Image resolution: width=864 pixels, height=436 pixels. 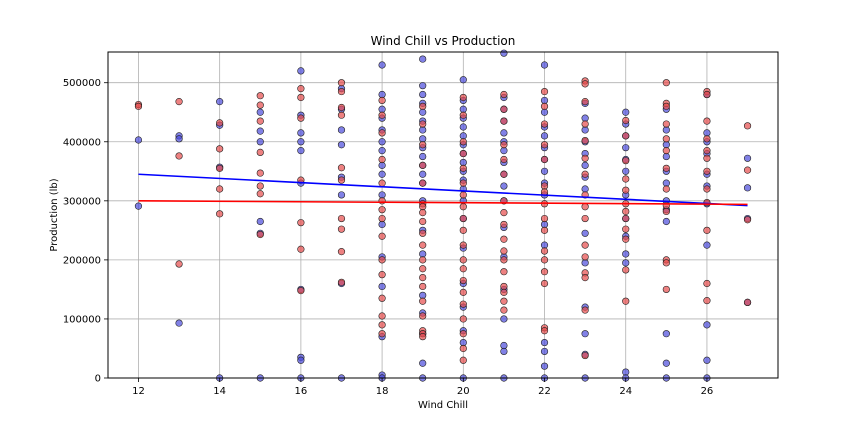 I want to click on y-tick-label: 200000, so click(x=82, y=260).